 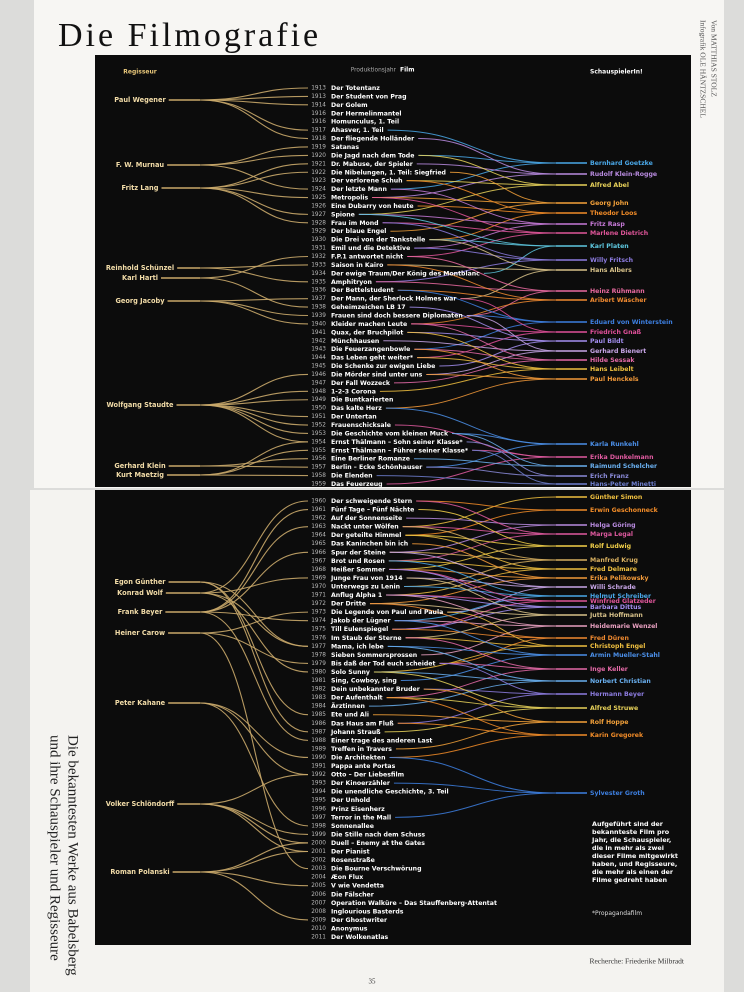 I want to click on year: 1930, so click(x=318, y=240).